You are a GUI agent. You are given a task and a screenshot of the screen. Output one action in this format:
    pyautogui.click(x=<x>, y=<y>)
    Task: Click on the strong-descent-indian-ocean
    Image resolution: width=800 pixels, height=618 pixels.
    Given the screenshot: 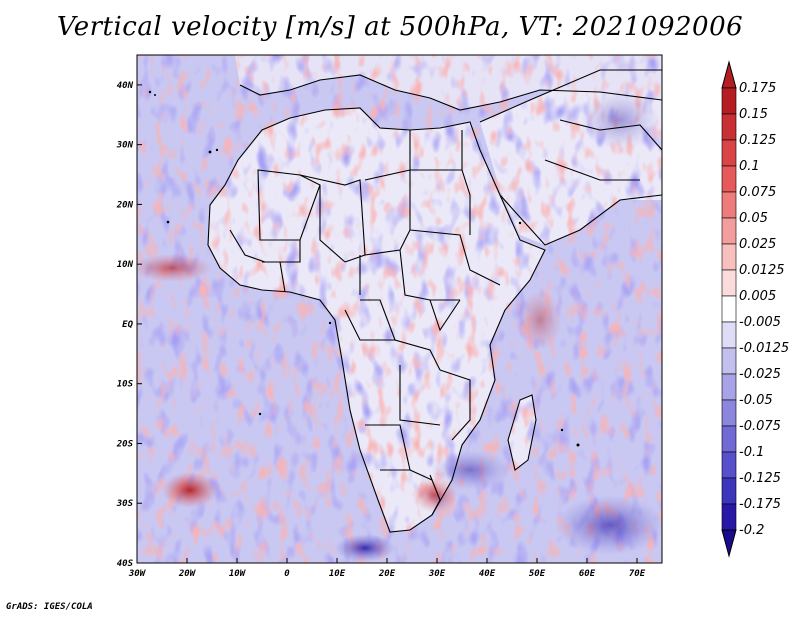 What is the action you would take?
    pyautogui.click(x=608, y=525)
    